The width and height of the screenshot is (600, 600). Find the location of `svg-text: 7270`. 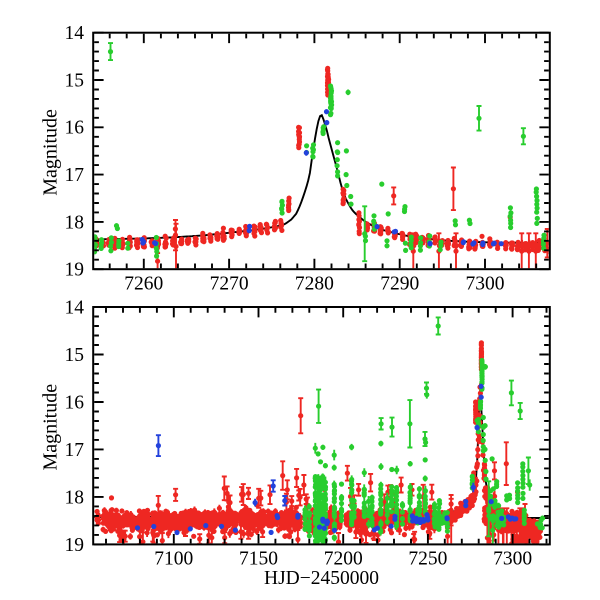

svg-text: 7270 is located at coordinates (229, 283).